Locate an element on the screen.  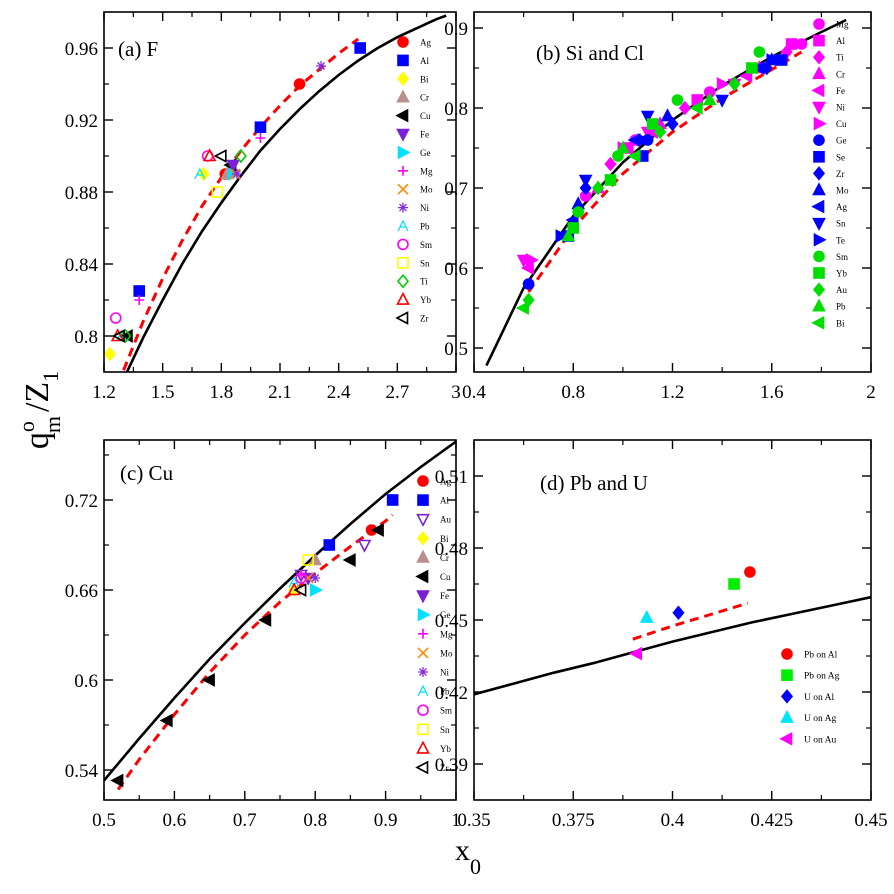
data-point-au is located at coordinates (598, 188).